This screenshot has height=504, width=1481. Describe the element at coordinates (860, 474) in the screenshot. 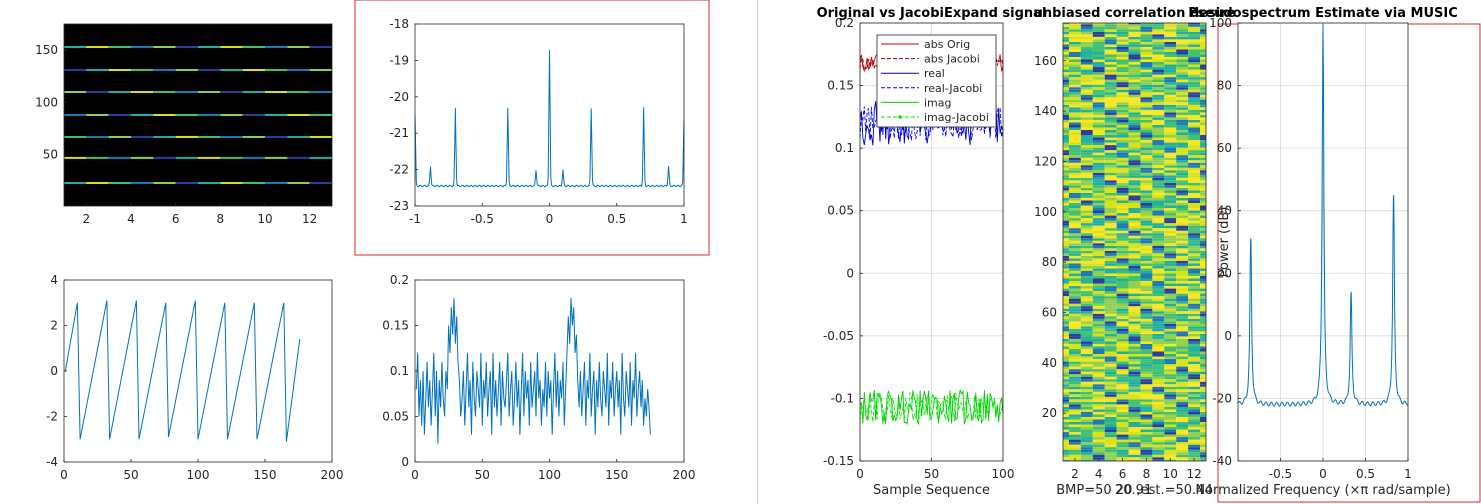

I see `x-tick-label: 0` at that location.